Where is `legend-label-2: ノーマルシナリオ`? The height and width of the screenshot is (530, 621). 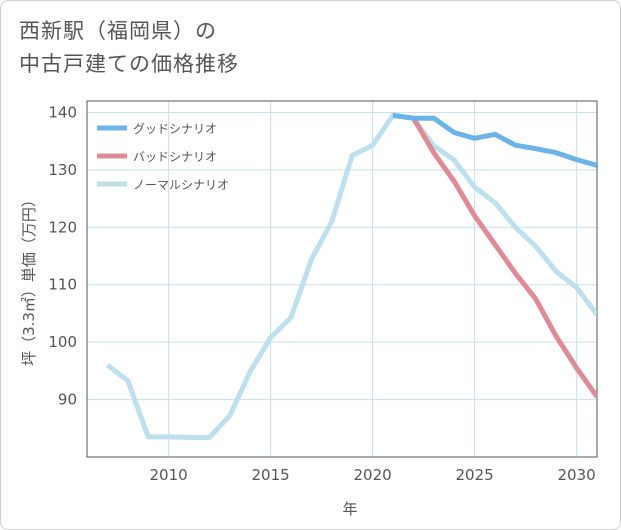
legend-label-2: ノーマルシナリオ is located at coordinates (181, 185).